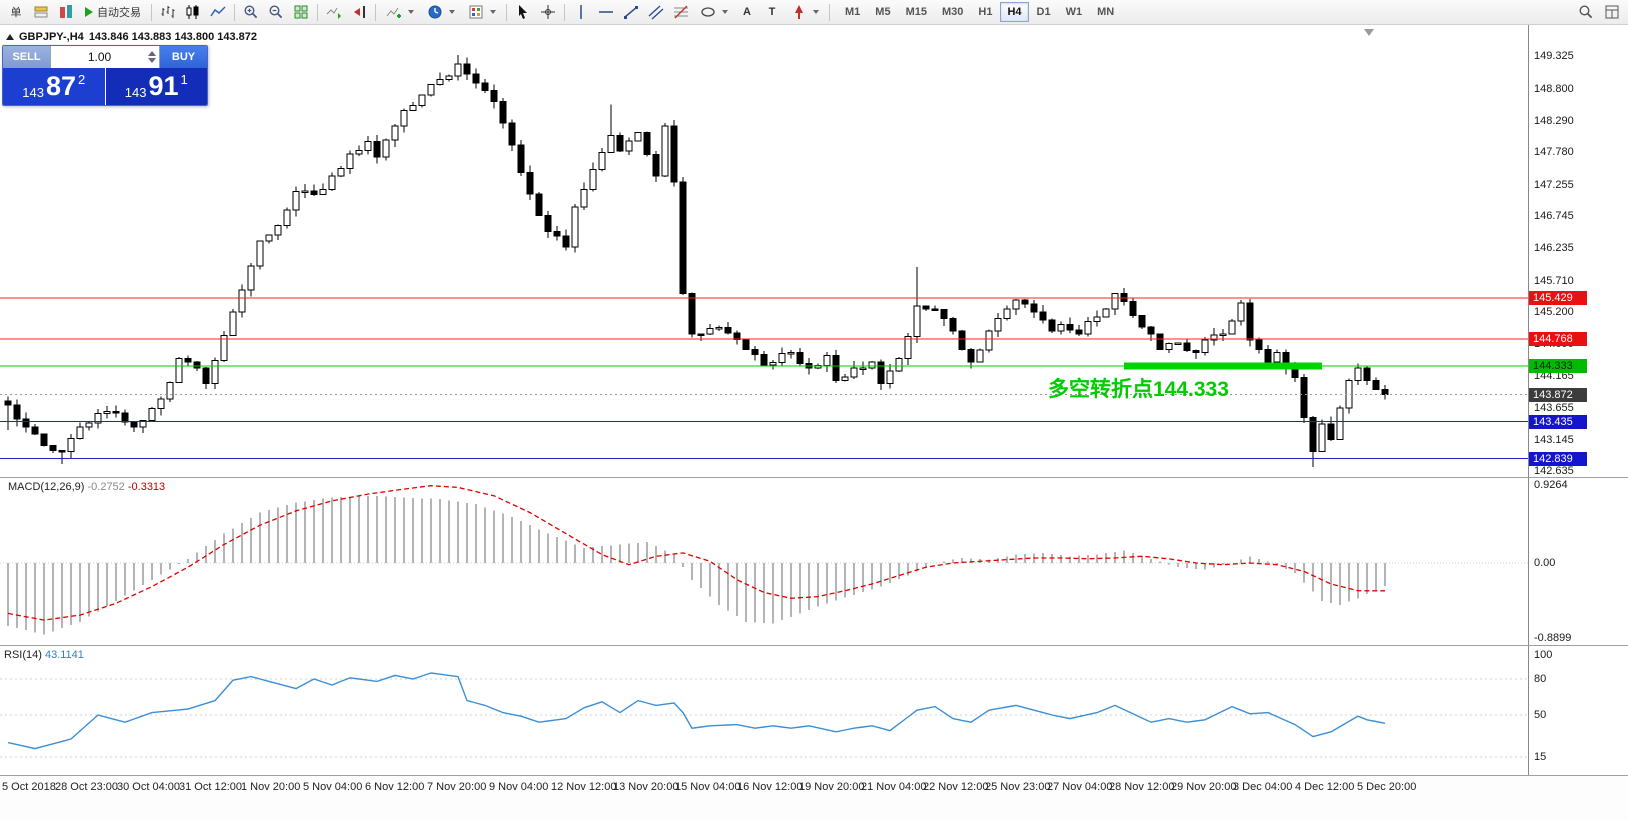 This screenshot has width=1628, height=821. What do you see at coordinates (1138, 389) in the screenshot?
I see `pivot-annotation: 多空转折点144.333` at bounding box center [1138, 389].